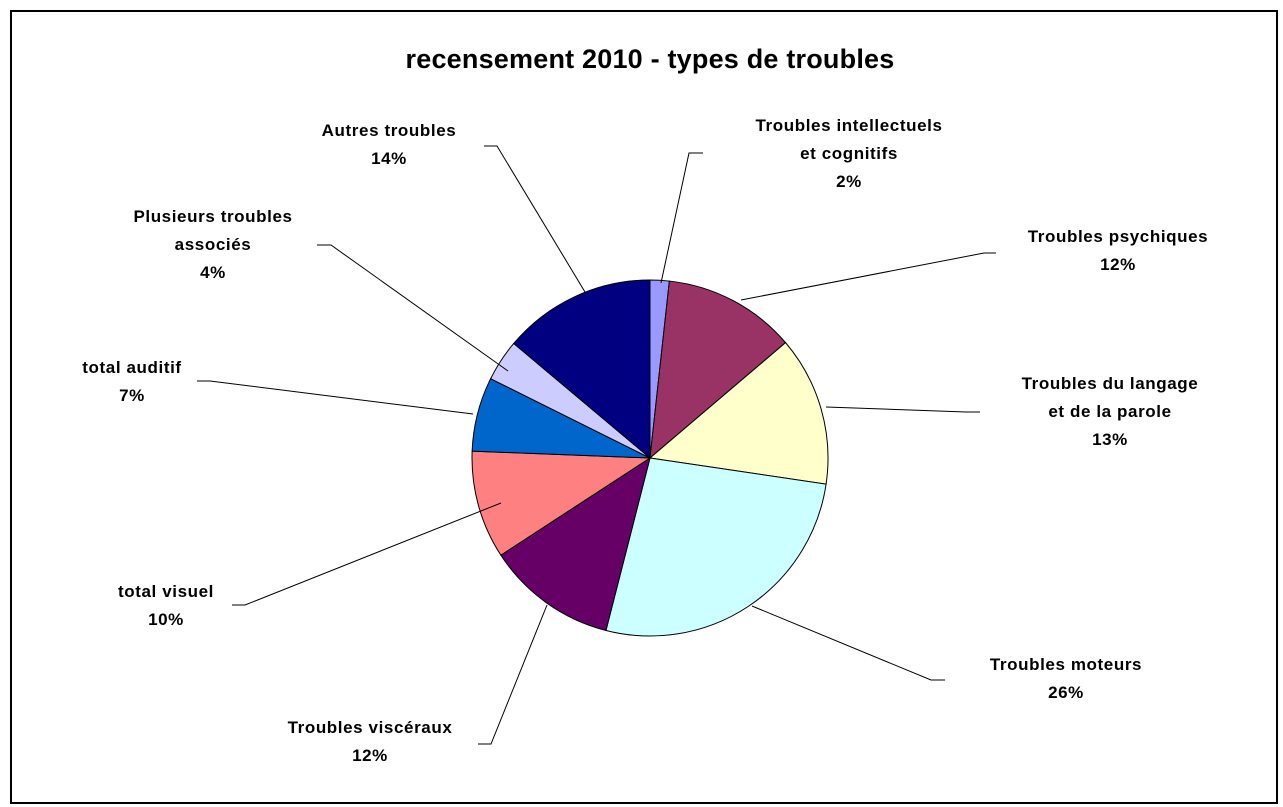  What do you see at coordinates (166, 591) in the screenshot?
I see `data-label-name-5: total visuel` at bounding box center [166, 591].